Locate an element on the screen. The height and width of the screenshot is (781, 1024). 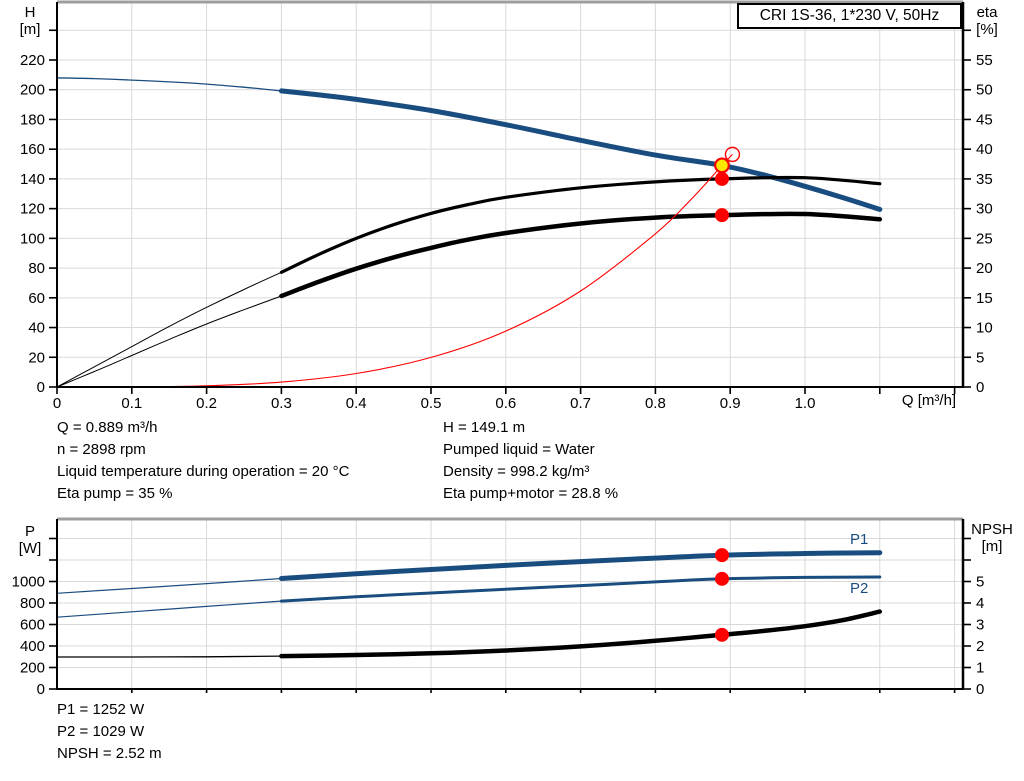
p-axis-unit: [W] is located at coordinates (30, 548).